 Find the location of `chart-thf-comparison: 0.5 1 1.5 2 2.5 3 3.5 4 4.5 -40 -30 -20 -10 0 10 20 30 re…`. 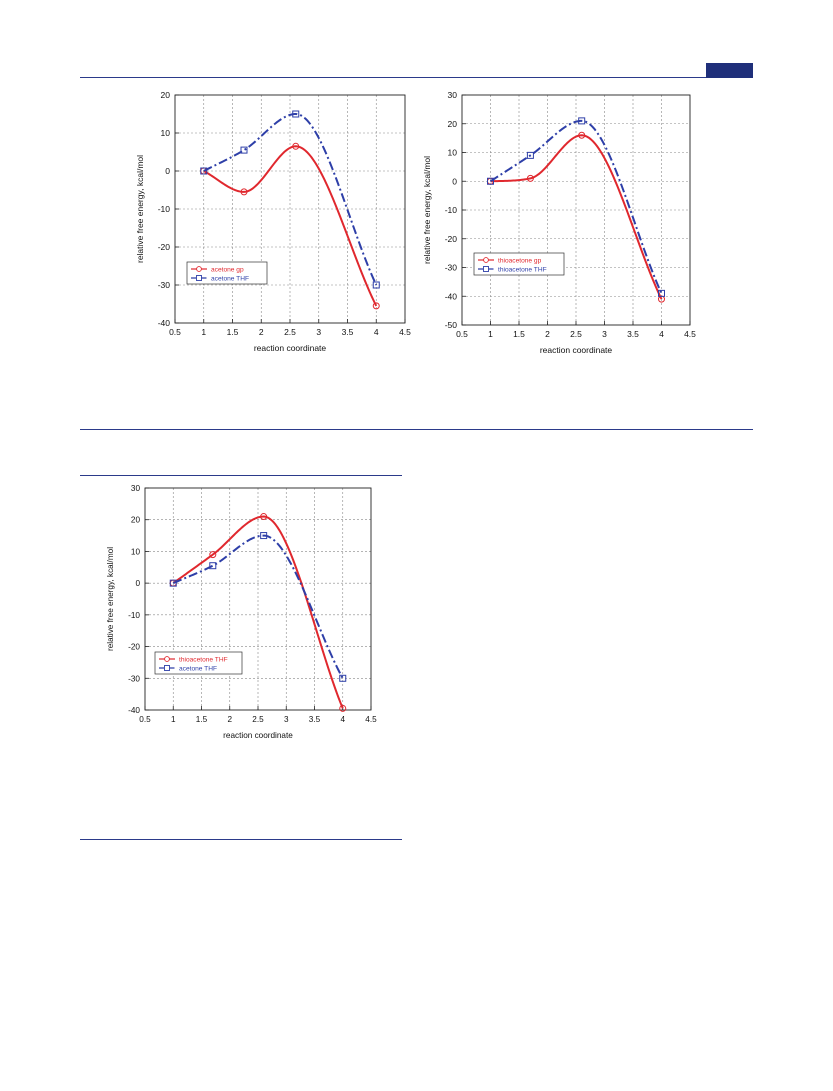

chart-thf-comparison: 0.5 1 1.5 2 2.5 3 3.5 4 4.5 -40 -30 -20 -10 0 10 20 30 re… is located at coordinates (241, 612).